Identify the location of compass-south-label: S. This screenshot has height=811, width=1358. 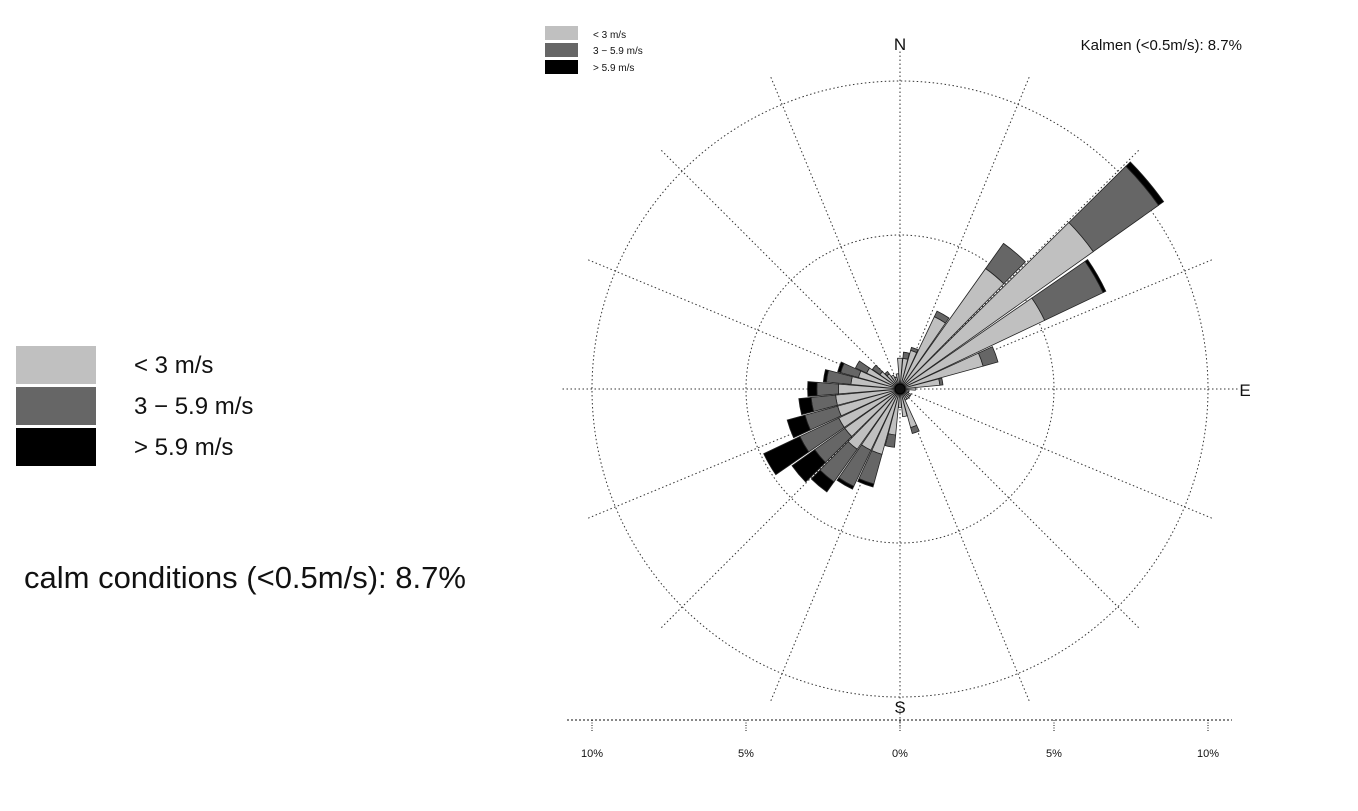
(899, 707).